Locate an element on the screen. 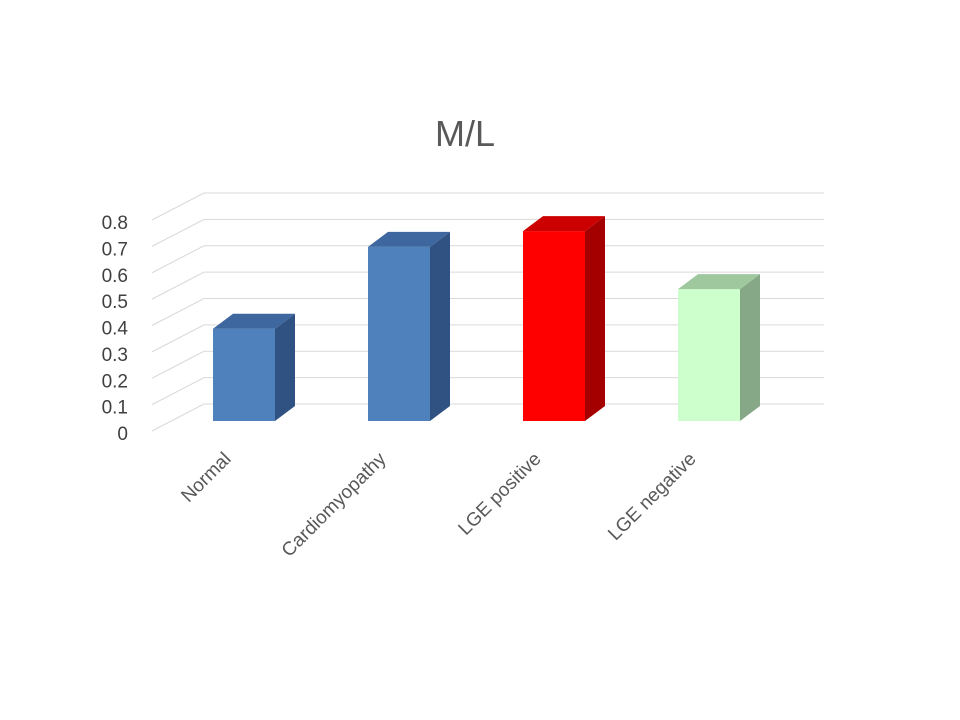 This screenshot has height=720, width=960. x-category-label: LGE positive is located at coordinates (500, 494).